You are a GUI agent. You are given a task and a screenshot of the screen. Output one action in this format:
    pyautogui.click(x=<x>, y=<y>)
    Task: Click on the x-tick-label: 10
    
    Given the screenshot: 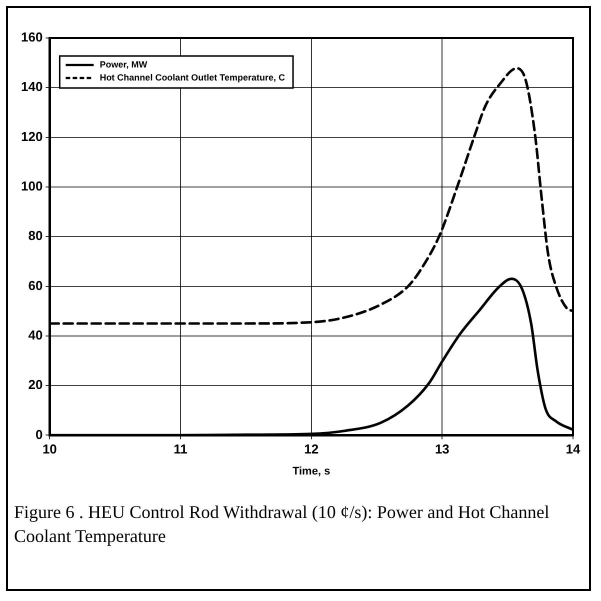 What is the action you would take?
    pyautogui.click(x=49, y=449)
    